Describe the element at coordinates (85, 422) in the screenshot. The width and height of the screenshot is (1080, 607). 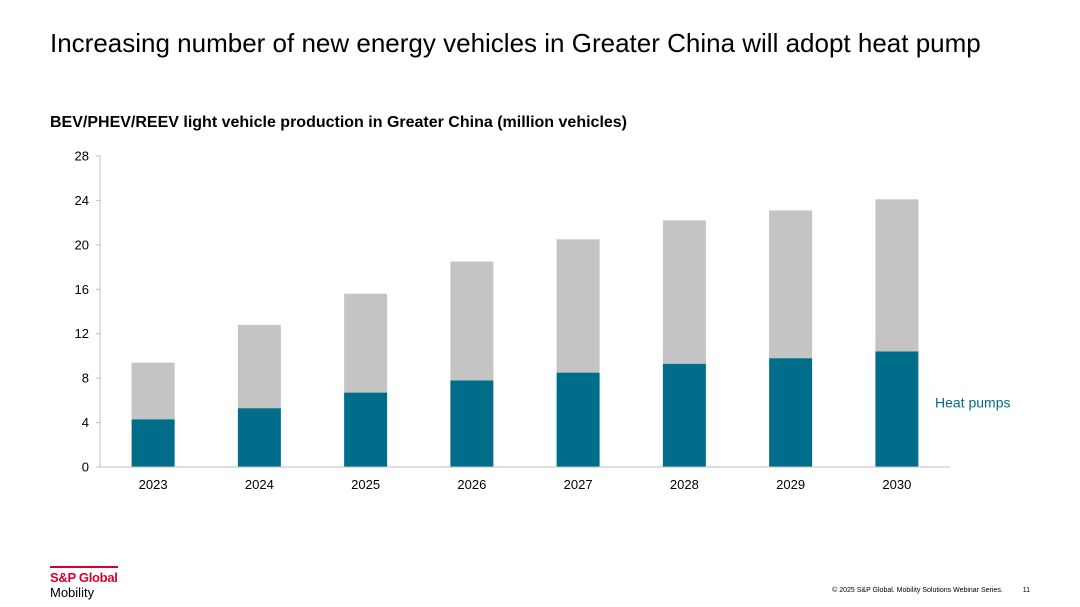
I see `y-tick-label: 4` at that location.